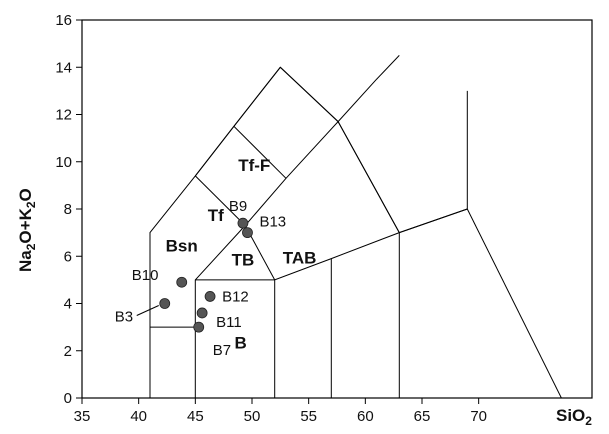  What do you see at coordinates (243, 223) in the screenshot?
I see `data-point-b9` at bounding box center [243, 223].